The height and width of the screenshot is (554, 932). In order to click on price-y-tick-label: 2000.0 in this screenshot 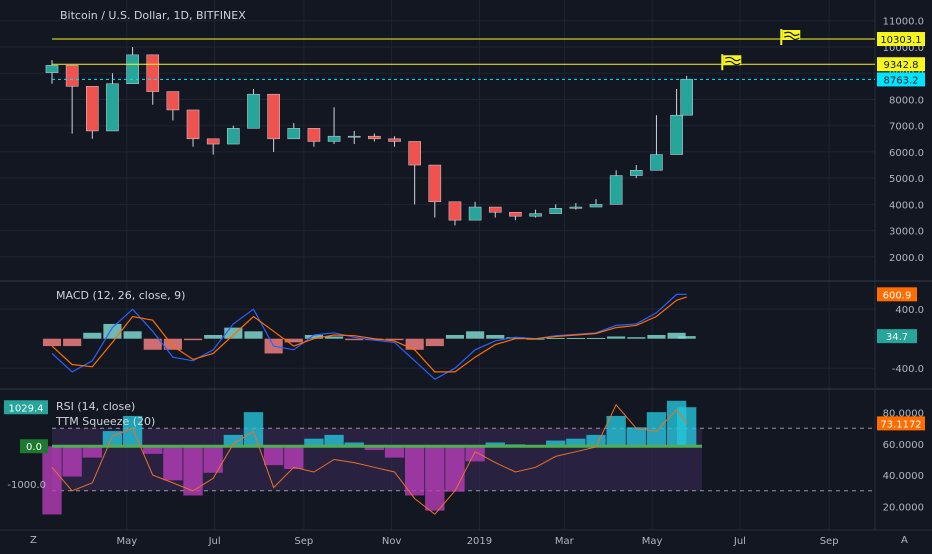, I will do `click(906, 258)`.